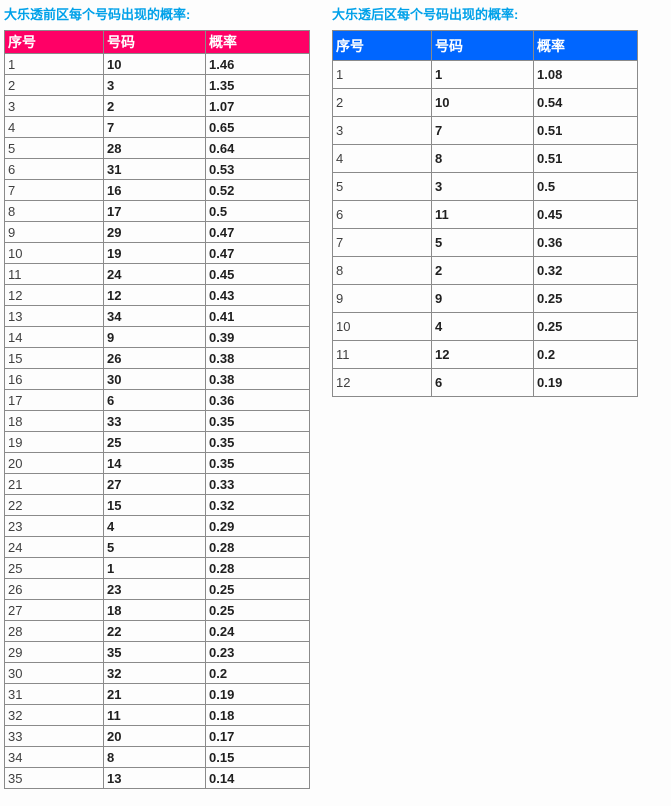 The image size is (671, 806). What do you see at coordinates (157, 484) in the screenshot?
I see `table-row: 21 27 0.33` at bounding box center [157, 484].